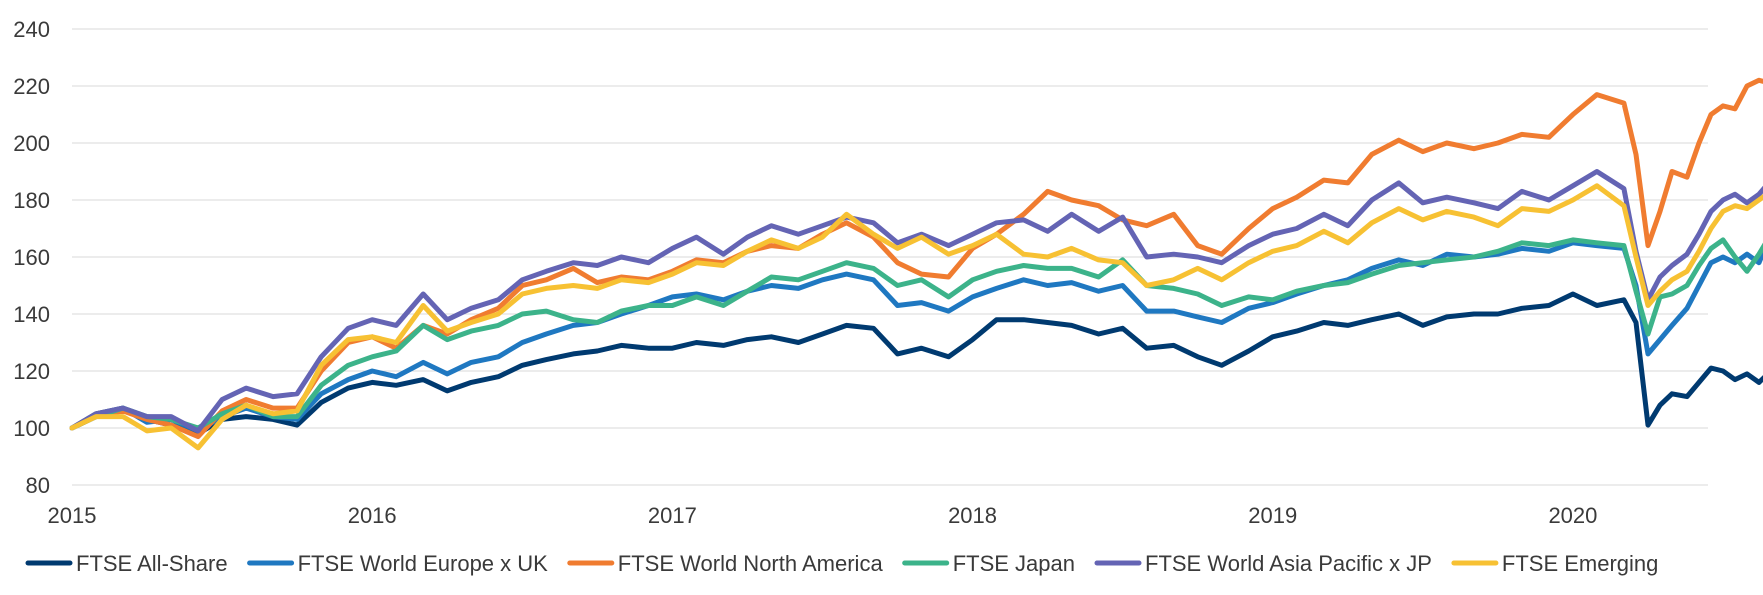 The width and height of the screenshot is (1763, 595). What do you see at coordinates (372, 515) in the screenshot?
I see `x-tick-label: 2016` at bounding box center [372, 515].